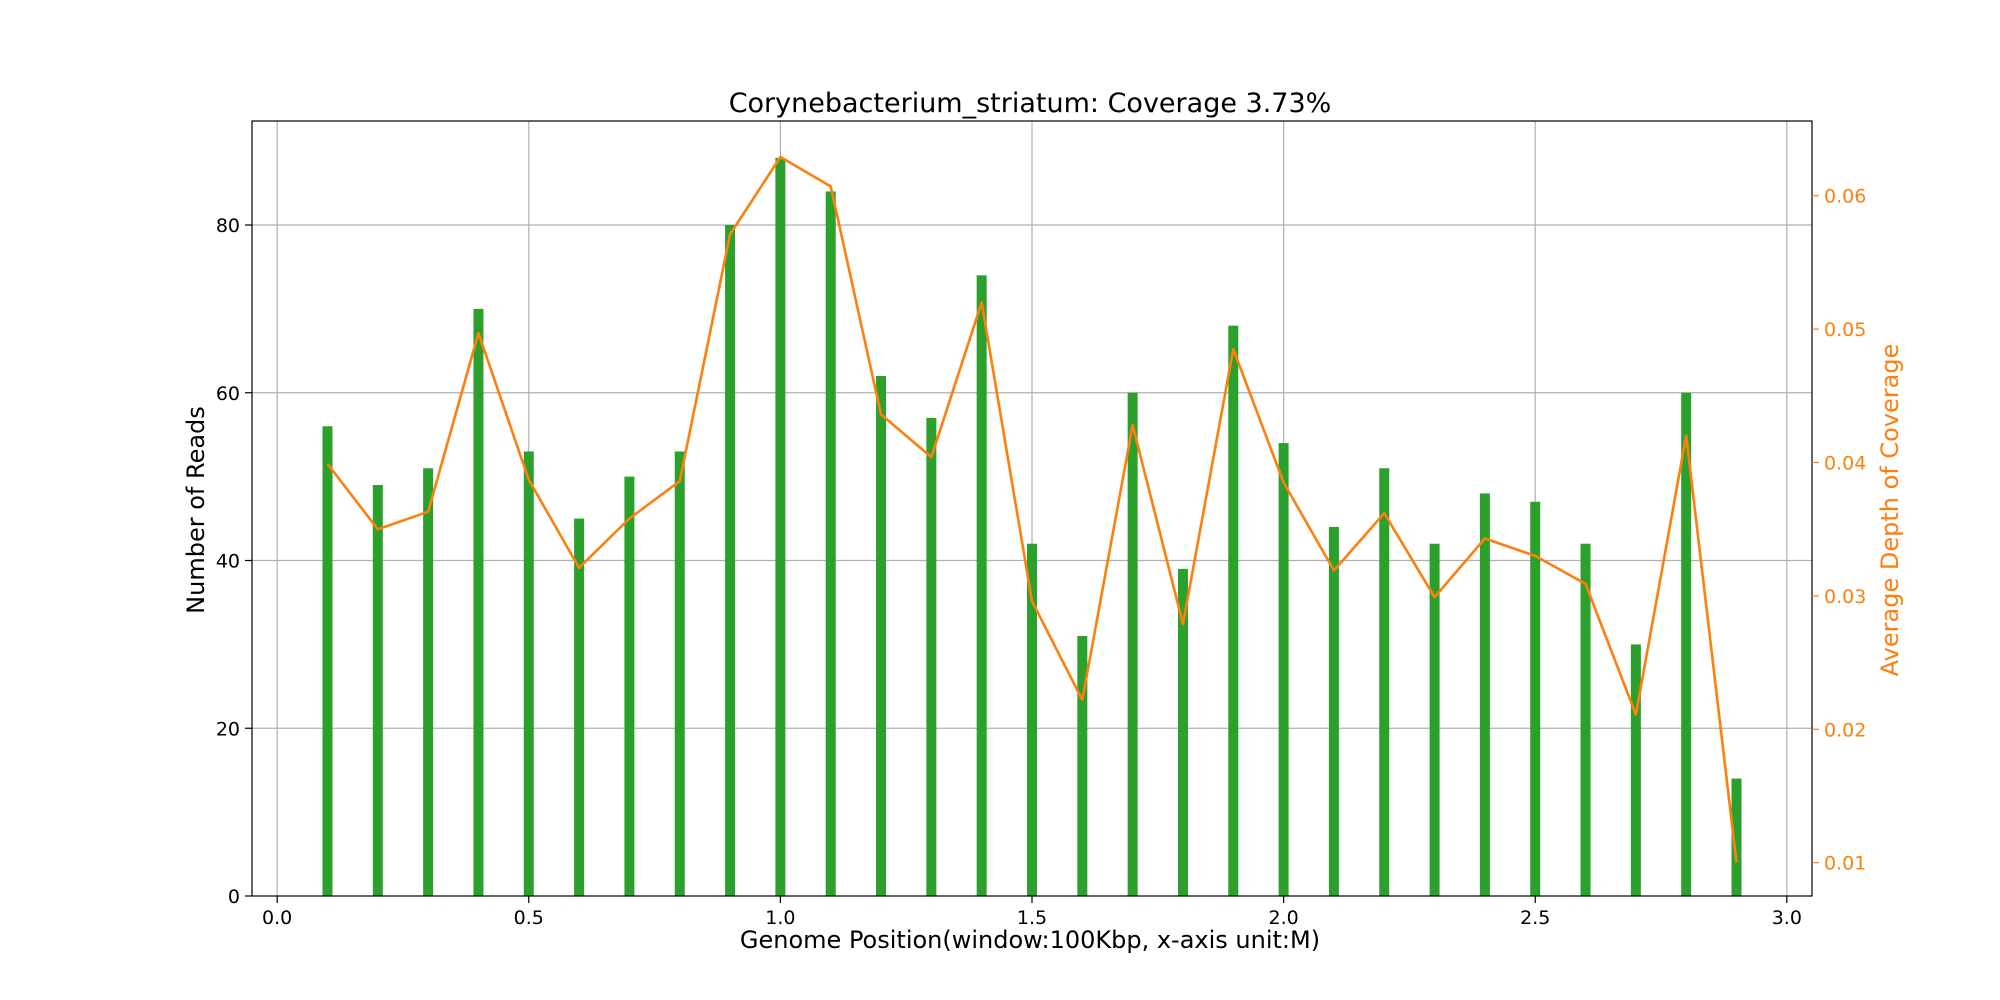 The image size is (2000, 1000). Describe the element at coordinates (1845, 730) in the screenshot. I see `y2-tick-label: 0.02` at that location.